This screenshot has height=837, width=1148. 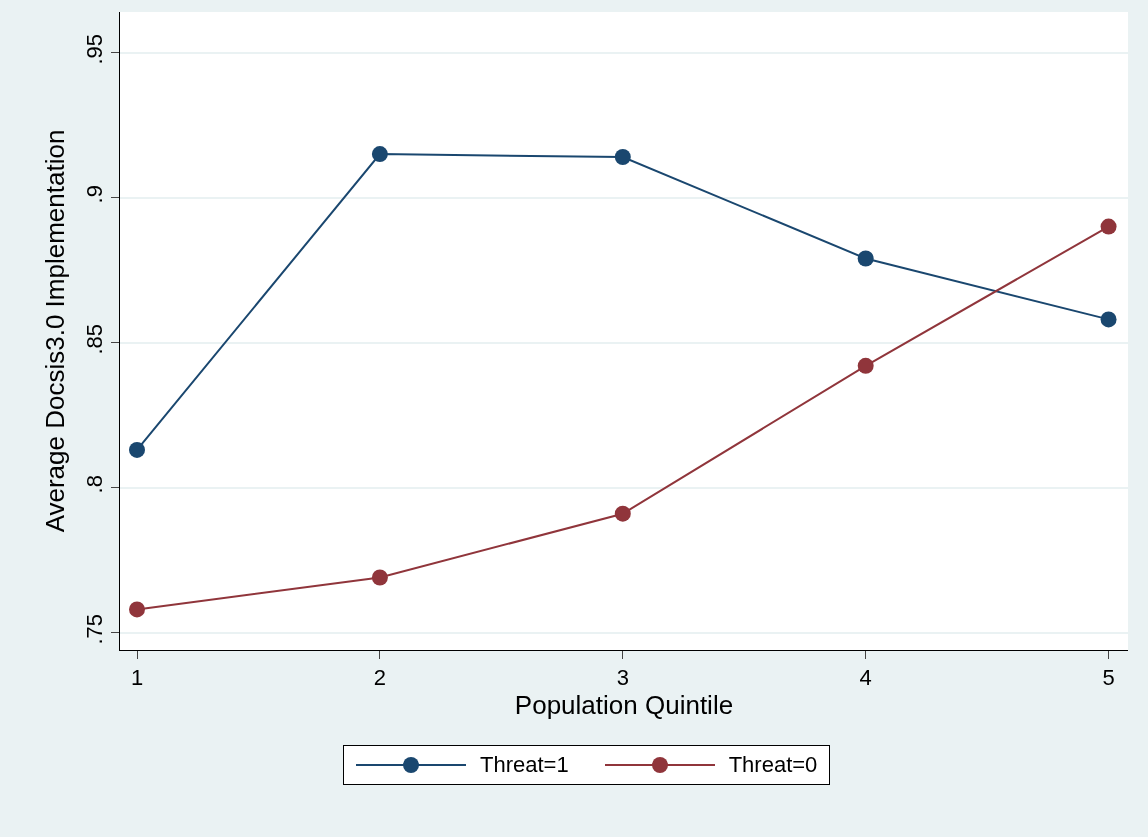 I want to click on y-tick-label: .75, so click(x=95, y=629).